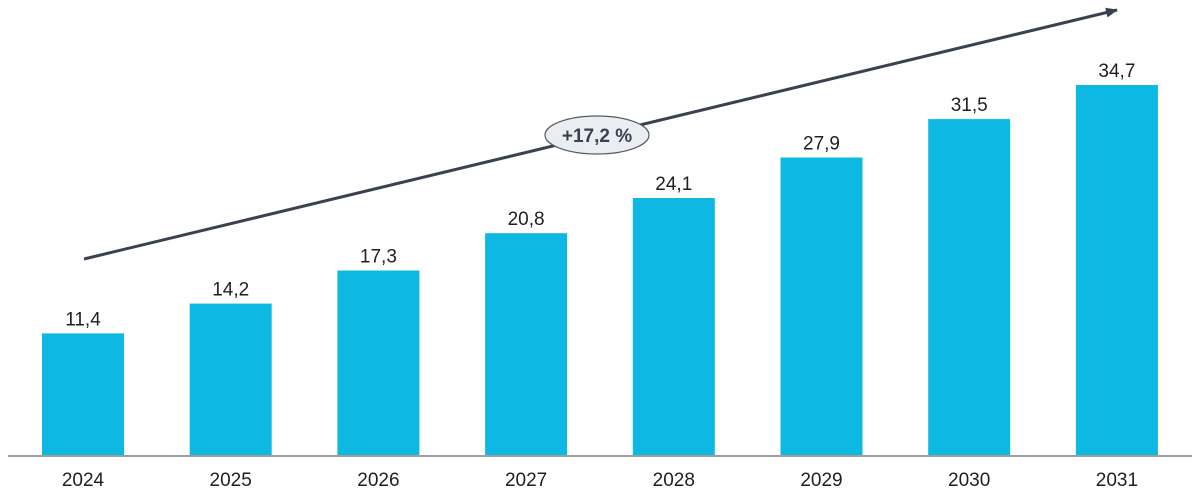  Describe the element at coordinates (378, 257) in the screenshot. I see `value-label-2026: 17,3` at that location.